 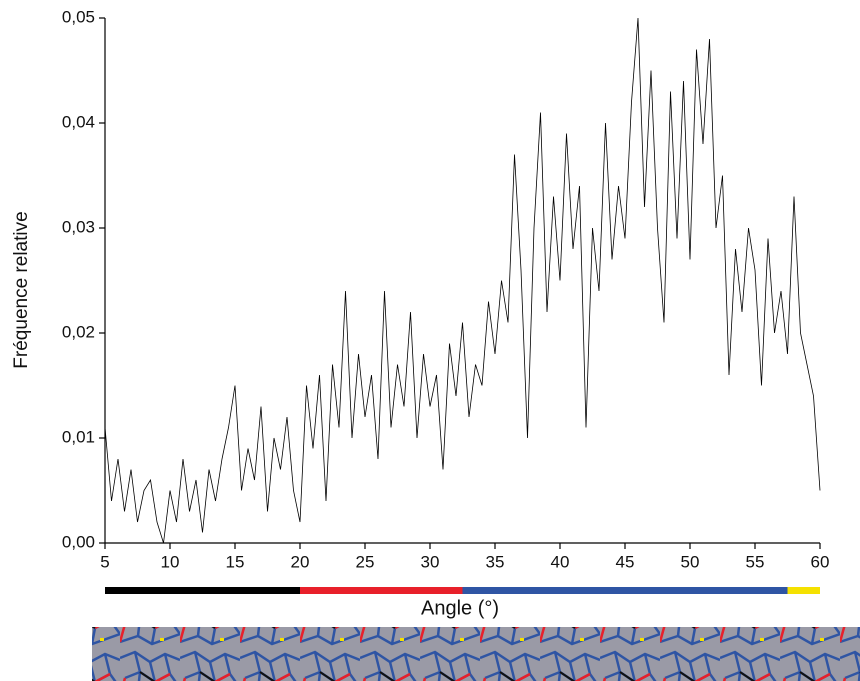 What do you see at coordinates (78, 436) in the screenshot?
I see `y-tick-label: 0,01` at bounding box center [78, 436].